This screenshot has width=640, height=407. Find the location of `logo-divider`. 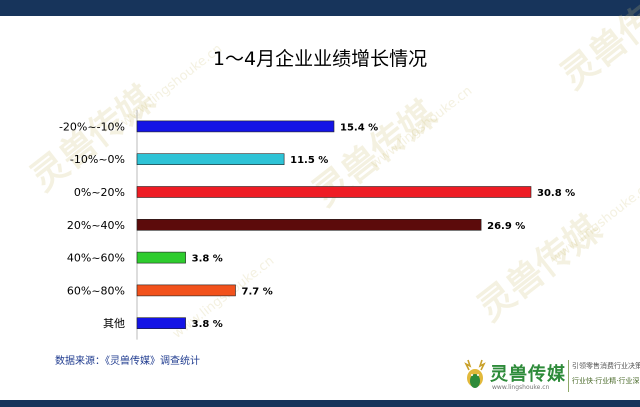

logo-divider is located at coordinates (568, 376).